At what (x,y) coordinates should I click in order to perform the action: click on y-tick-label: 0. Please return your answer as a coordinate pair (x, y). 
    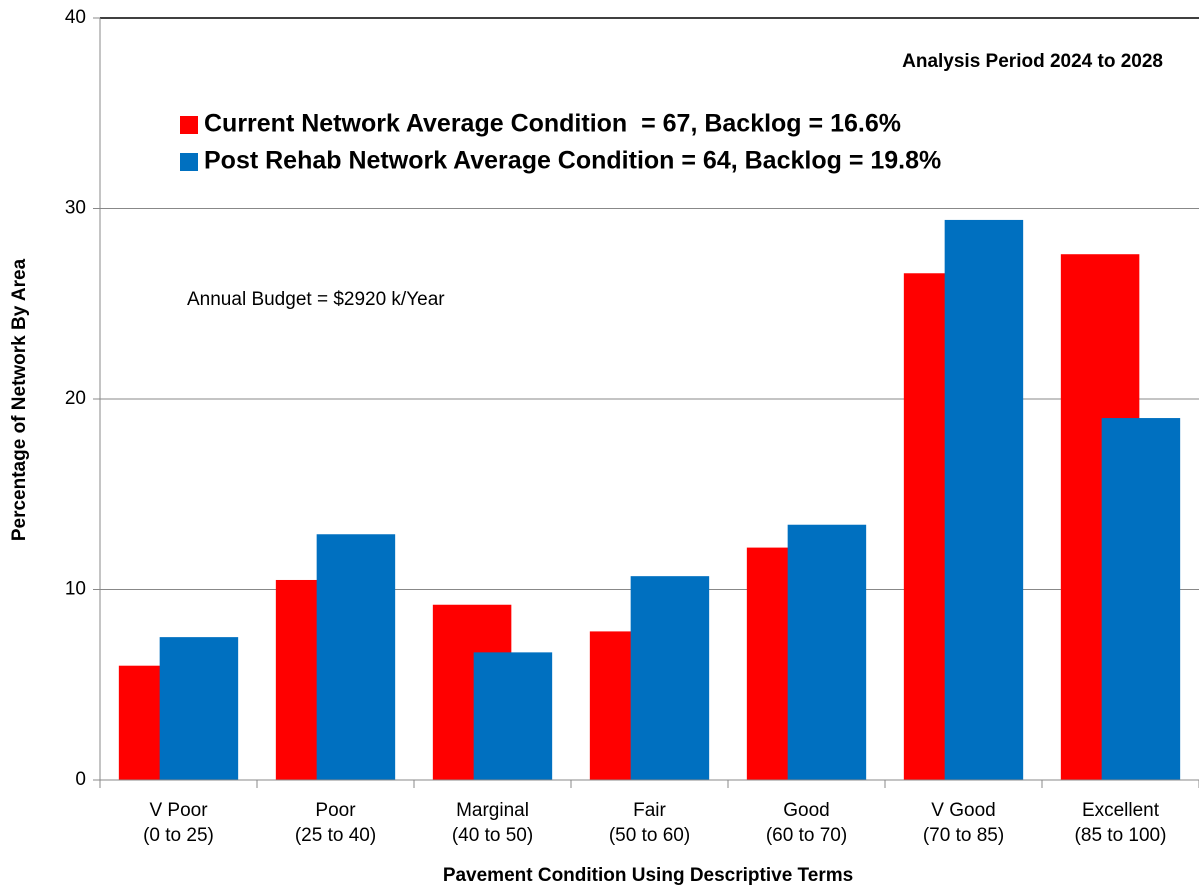
    Looking at the image, I should click on (80, 779).